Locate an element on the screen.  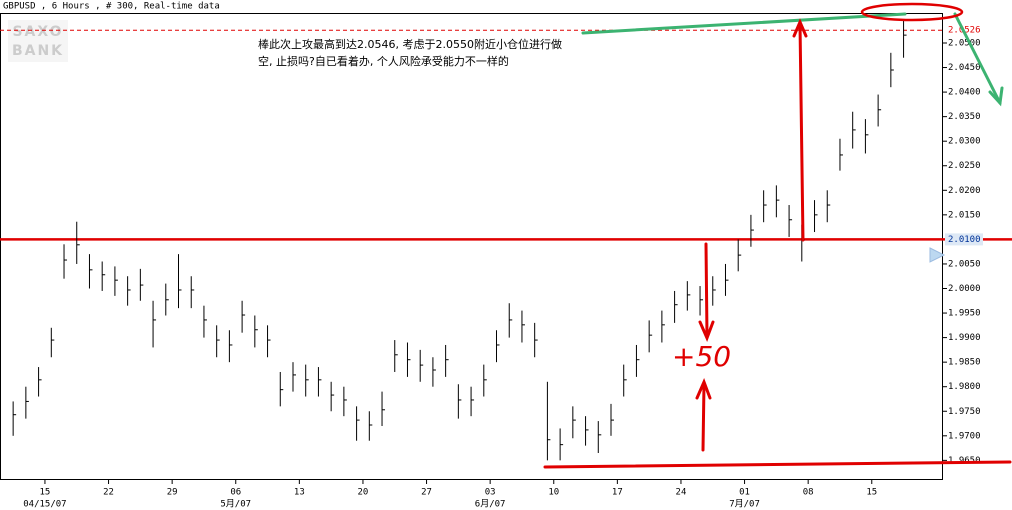
y-tick-label: 2.0450 is located at coordinates (964, 68).